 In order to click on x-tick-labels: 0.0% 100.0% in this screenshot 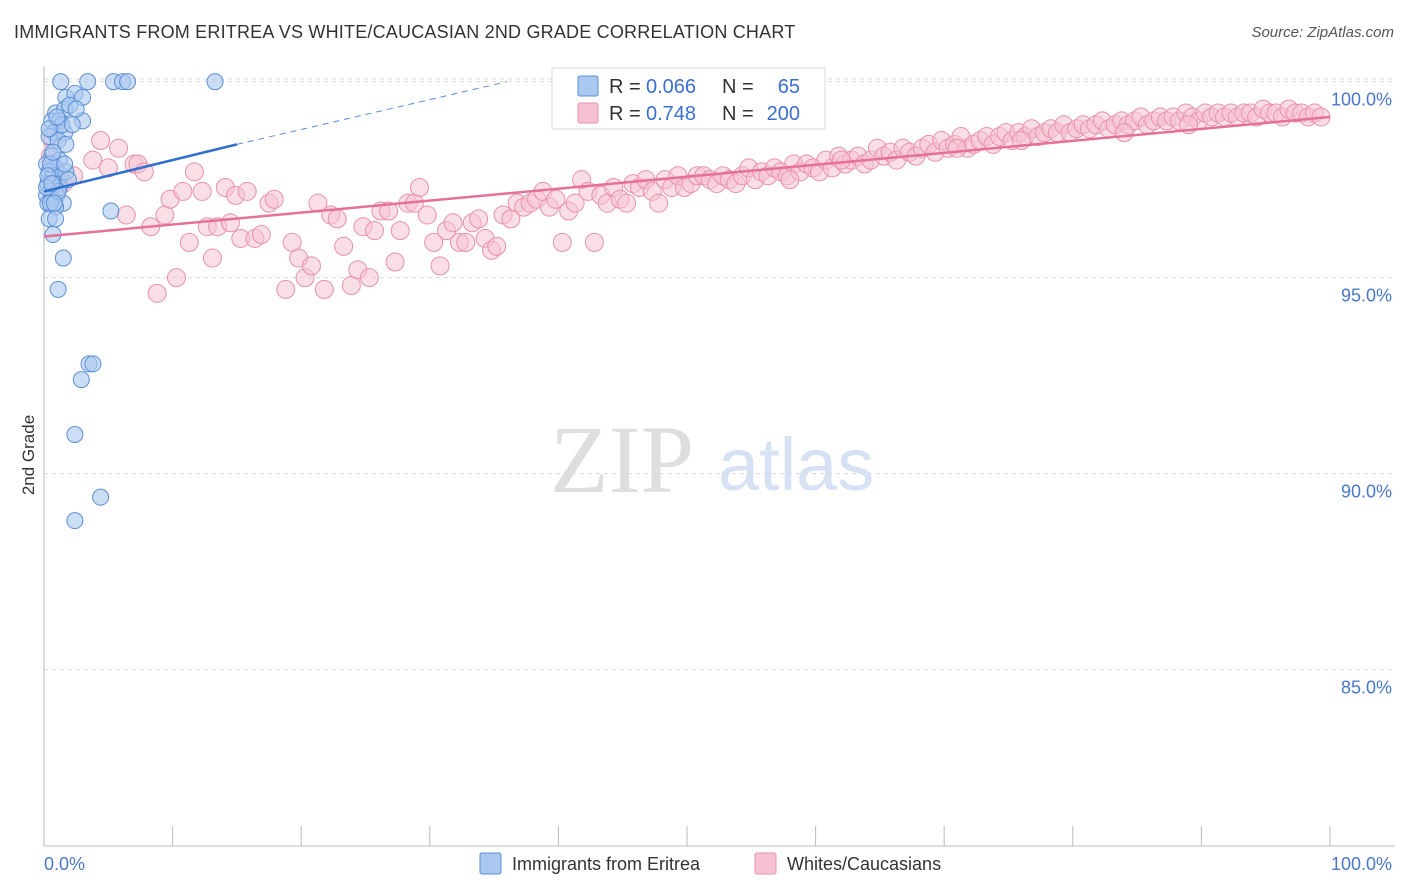, I will do `click(718, 864)`.